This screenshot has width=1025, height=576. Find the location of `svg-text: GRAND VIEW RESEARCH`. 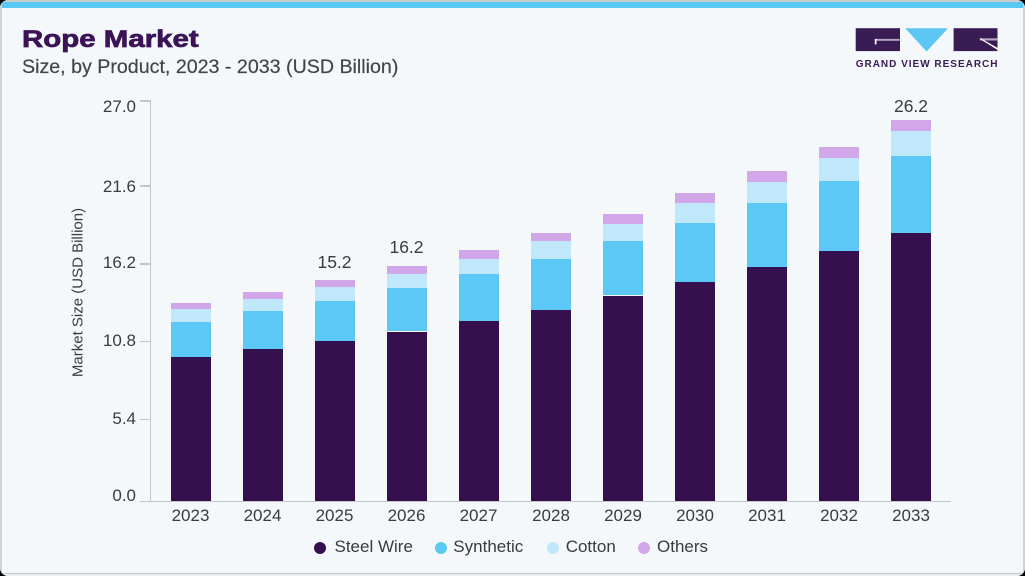

svg-text: GRAND VIEW RESEARCH is located at coordinates (927, 64).